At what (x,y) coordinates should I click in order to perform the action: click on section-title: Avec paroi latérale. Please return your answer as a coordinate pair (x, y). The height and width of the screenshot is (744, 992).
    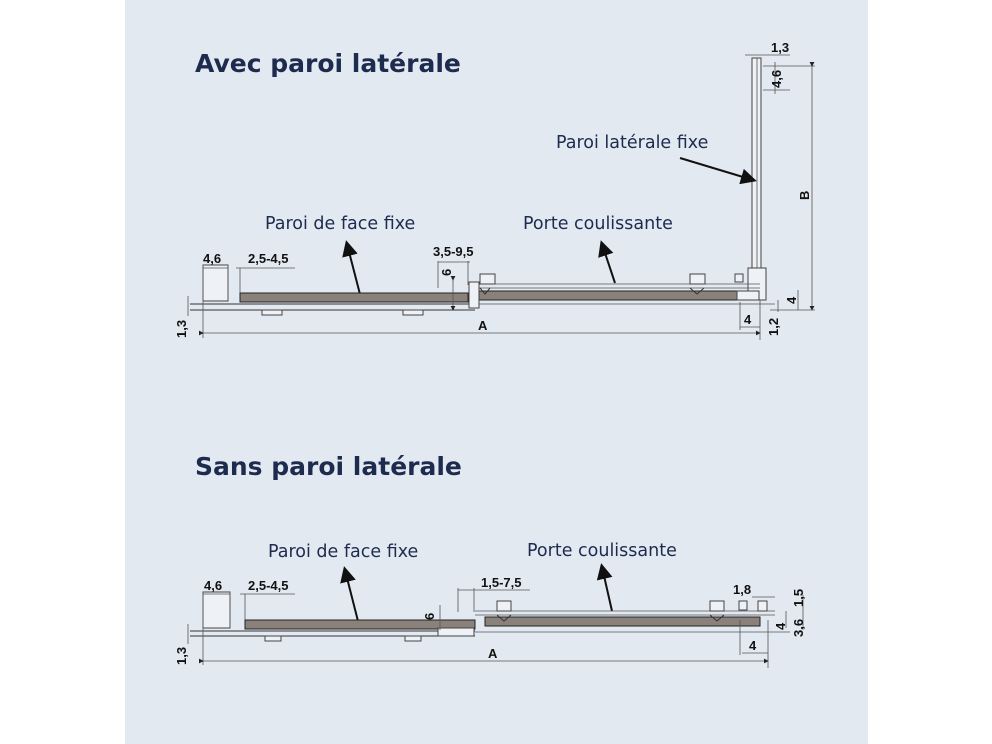
    Looking at the image, I should click on (328, 63).